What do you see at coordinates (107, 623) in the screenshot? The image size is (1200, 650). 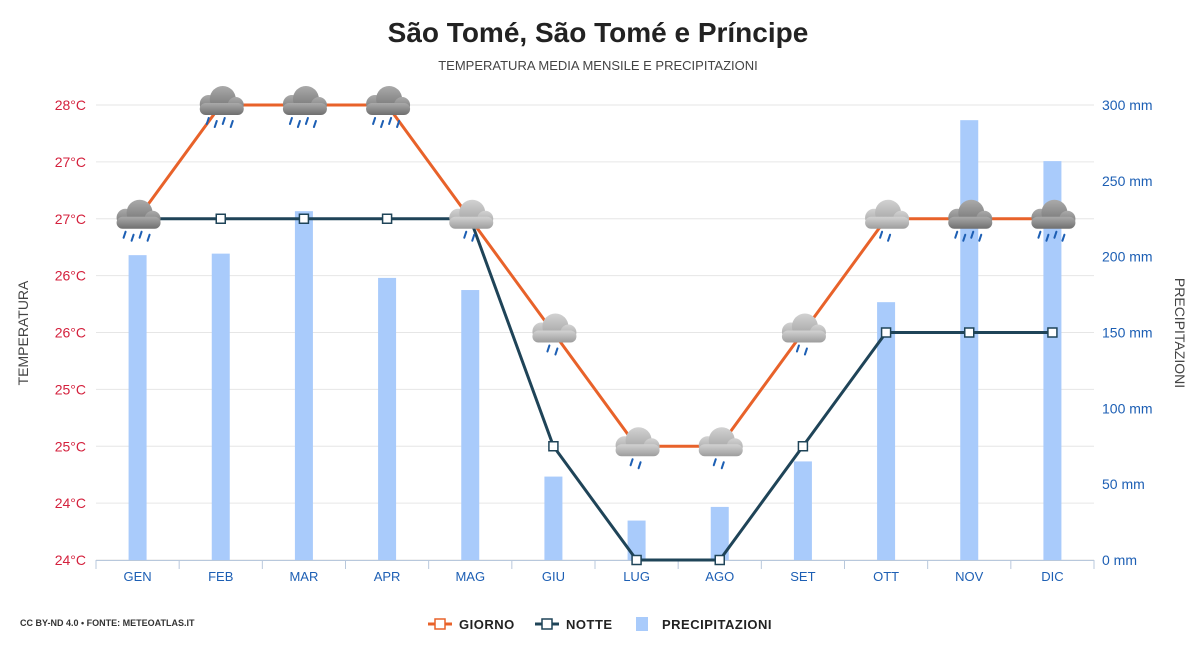 I see `source-credit: CC BY-ND 4.0 • FONTE: METEOATLAS.IT` at bounding box center [107, 623].